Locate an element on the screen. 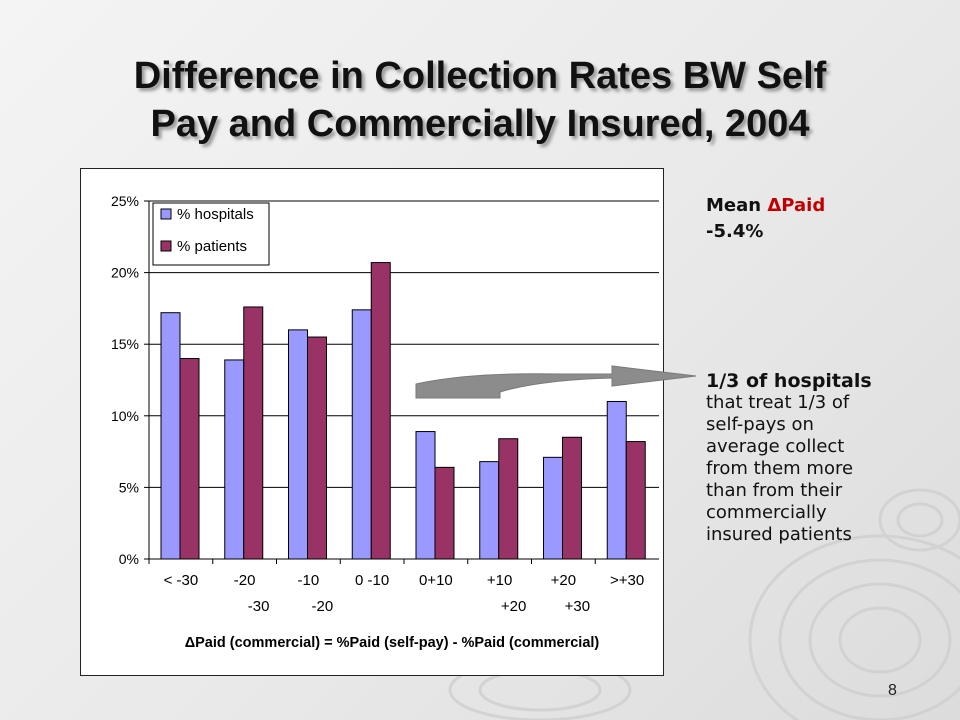 The height and width of the screenshot is (720, 960). slide-title-line-2: Pay and Commercially Insured, 2004 is located at coordinates (480, 124).